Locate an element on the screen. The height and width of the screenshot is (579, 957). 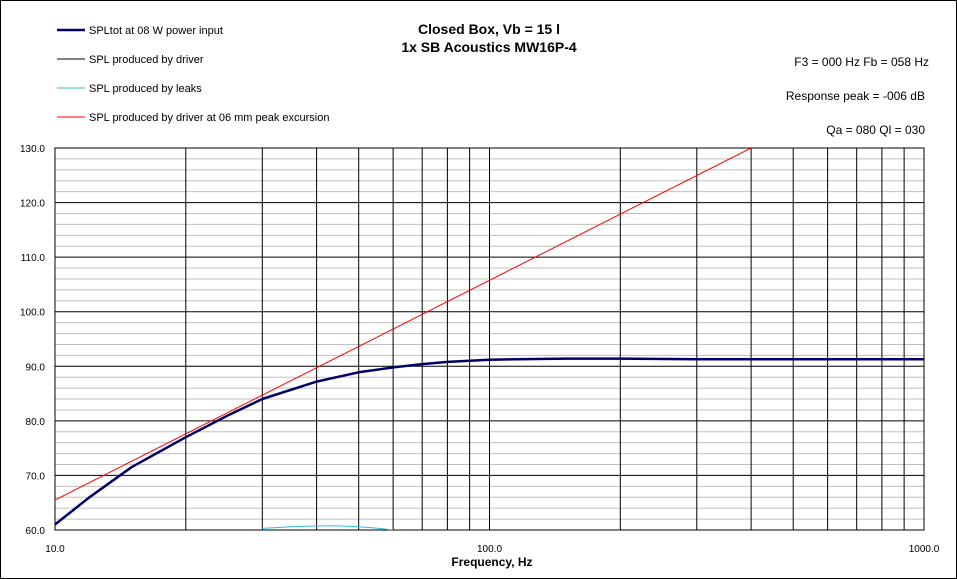
legend-label-leaks: SPL produced by leaks is located at coordinates (145, 89).